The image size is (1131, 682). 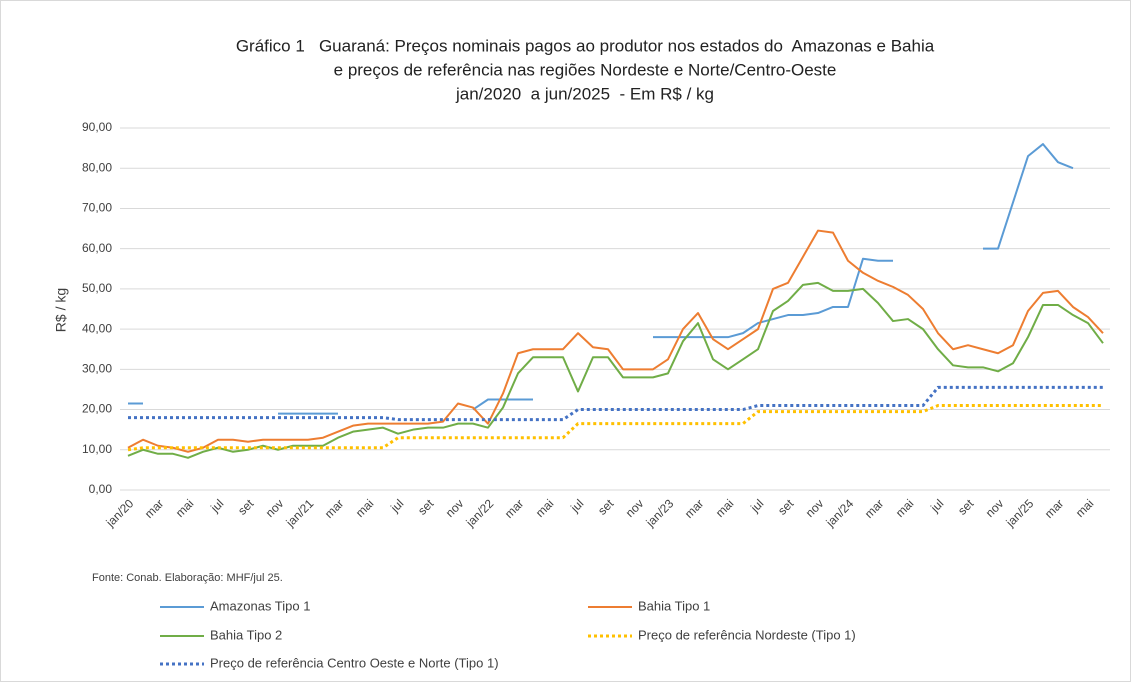 What do you see at coordinates (97, 248) in the screenshot?
I see `y-tick-label: 60,00` at bounding box center [97, 248].